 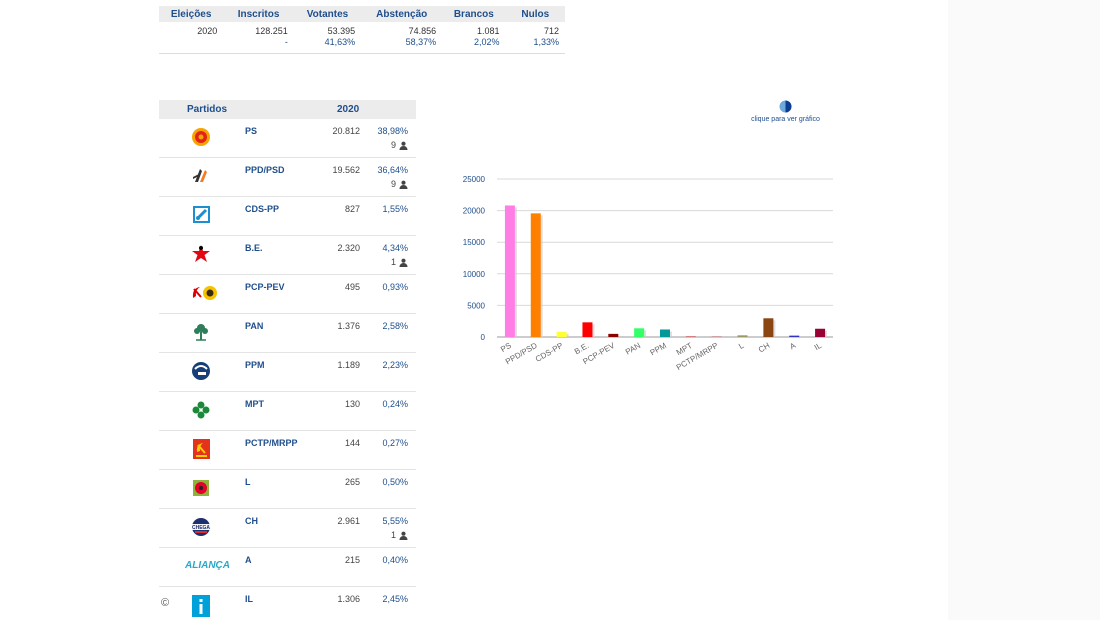 I want to click on ps-fist-rose-icon, so click(x=201, y=137).